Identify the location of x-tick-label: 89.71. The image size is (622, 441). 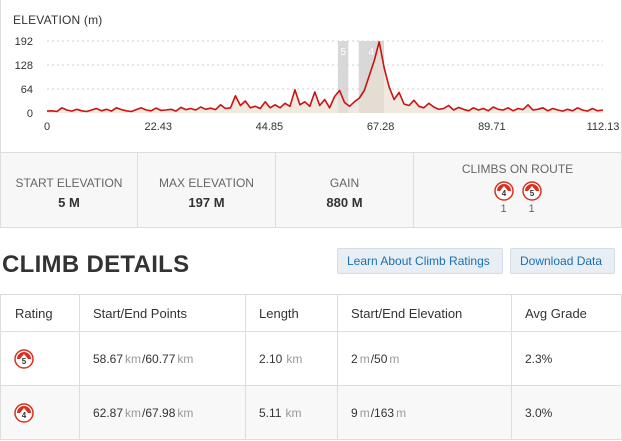
(492, 127).